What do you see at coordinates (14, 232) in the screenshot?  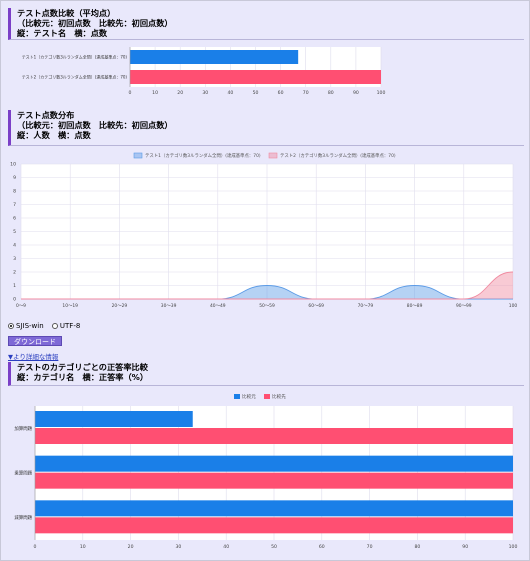 I see `y-tick-label: 5` at bounding box center [14, 232].